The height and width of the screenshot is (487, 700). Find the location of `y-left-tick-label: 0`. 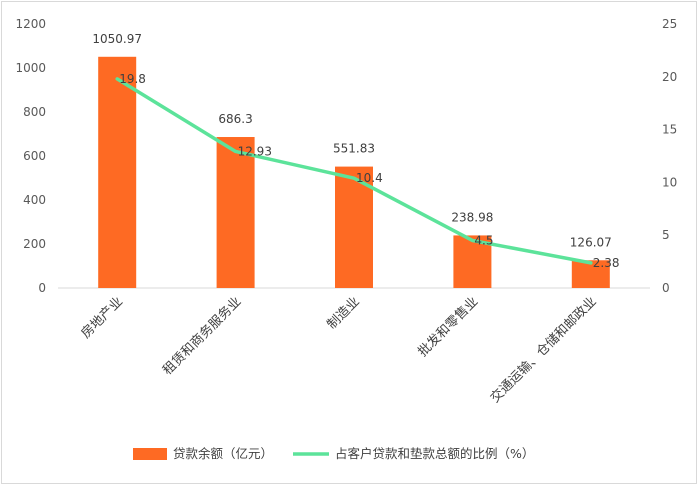

y-left-tick-label: 0 is located at coordinates (42, 288).